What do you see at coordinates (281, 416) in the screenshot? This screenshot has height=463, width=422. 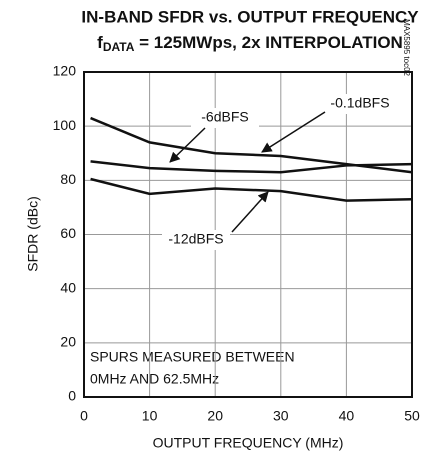 I see `x-tick-label: 30` at bounding box center [281, 416].